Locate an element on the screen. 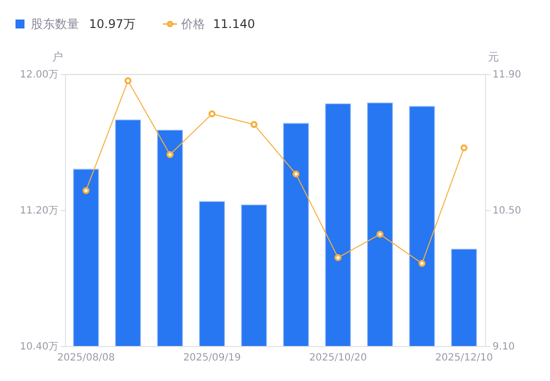 Image resolution: width=550 pixels, height=381 pixels. y-tick-label: 12.00万 is located at coordinates (39, 75).